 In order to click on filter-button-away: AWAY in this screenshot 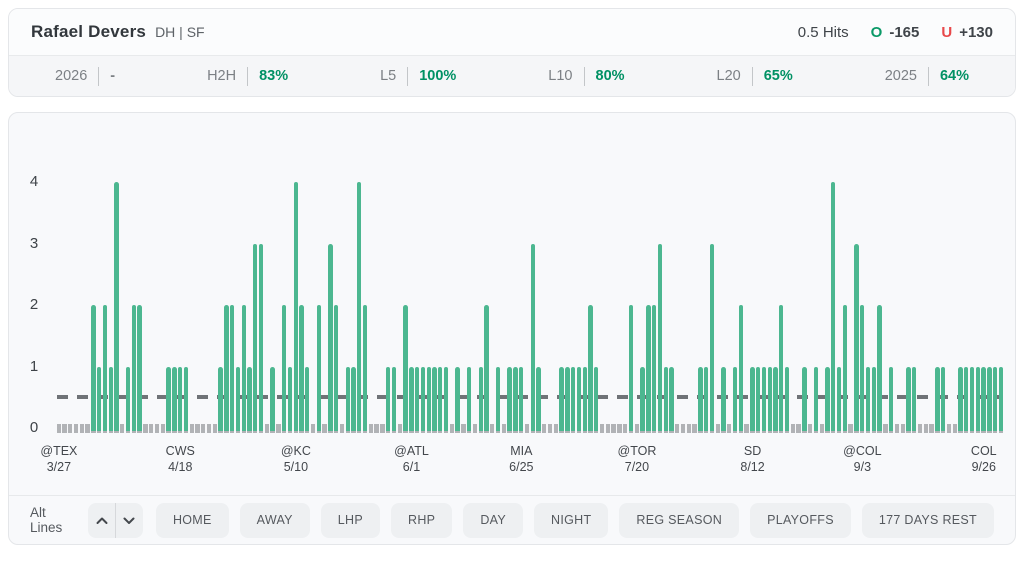, I will do `click(274, 520)`.